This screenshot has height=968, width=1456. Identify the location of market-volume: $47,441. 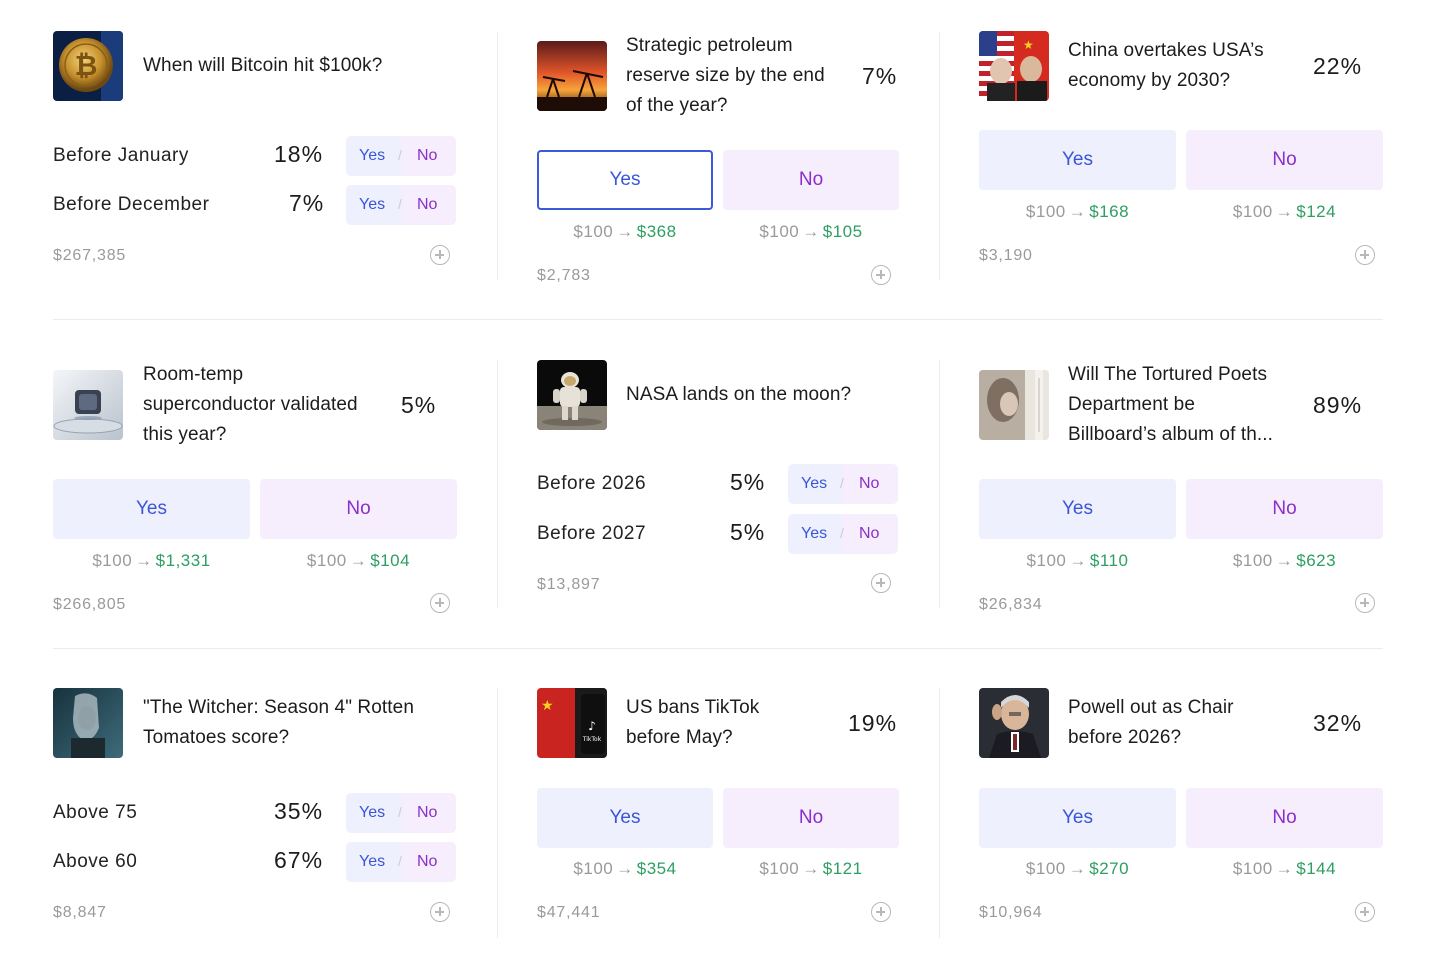
(569, 912).